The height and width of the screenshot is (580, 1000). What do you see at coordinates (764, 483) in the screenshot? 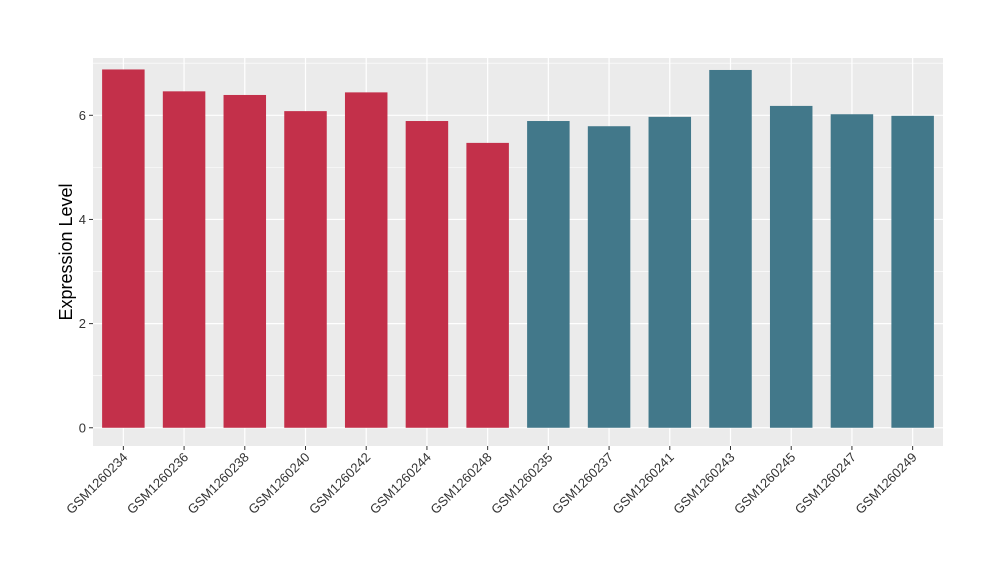
I see `x-tick-label: GSM1260245` at bounding box center [764, 483].